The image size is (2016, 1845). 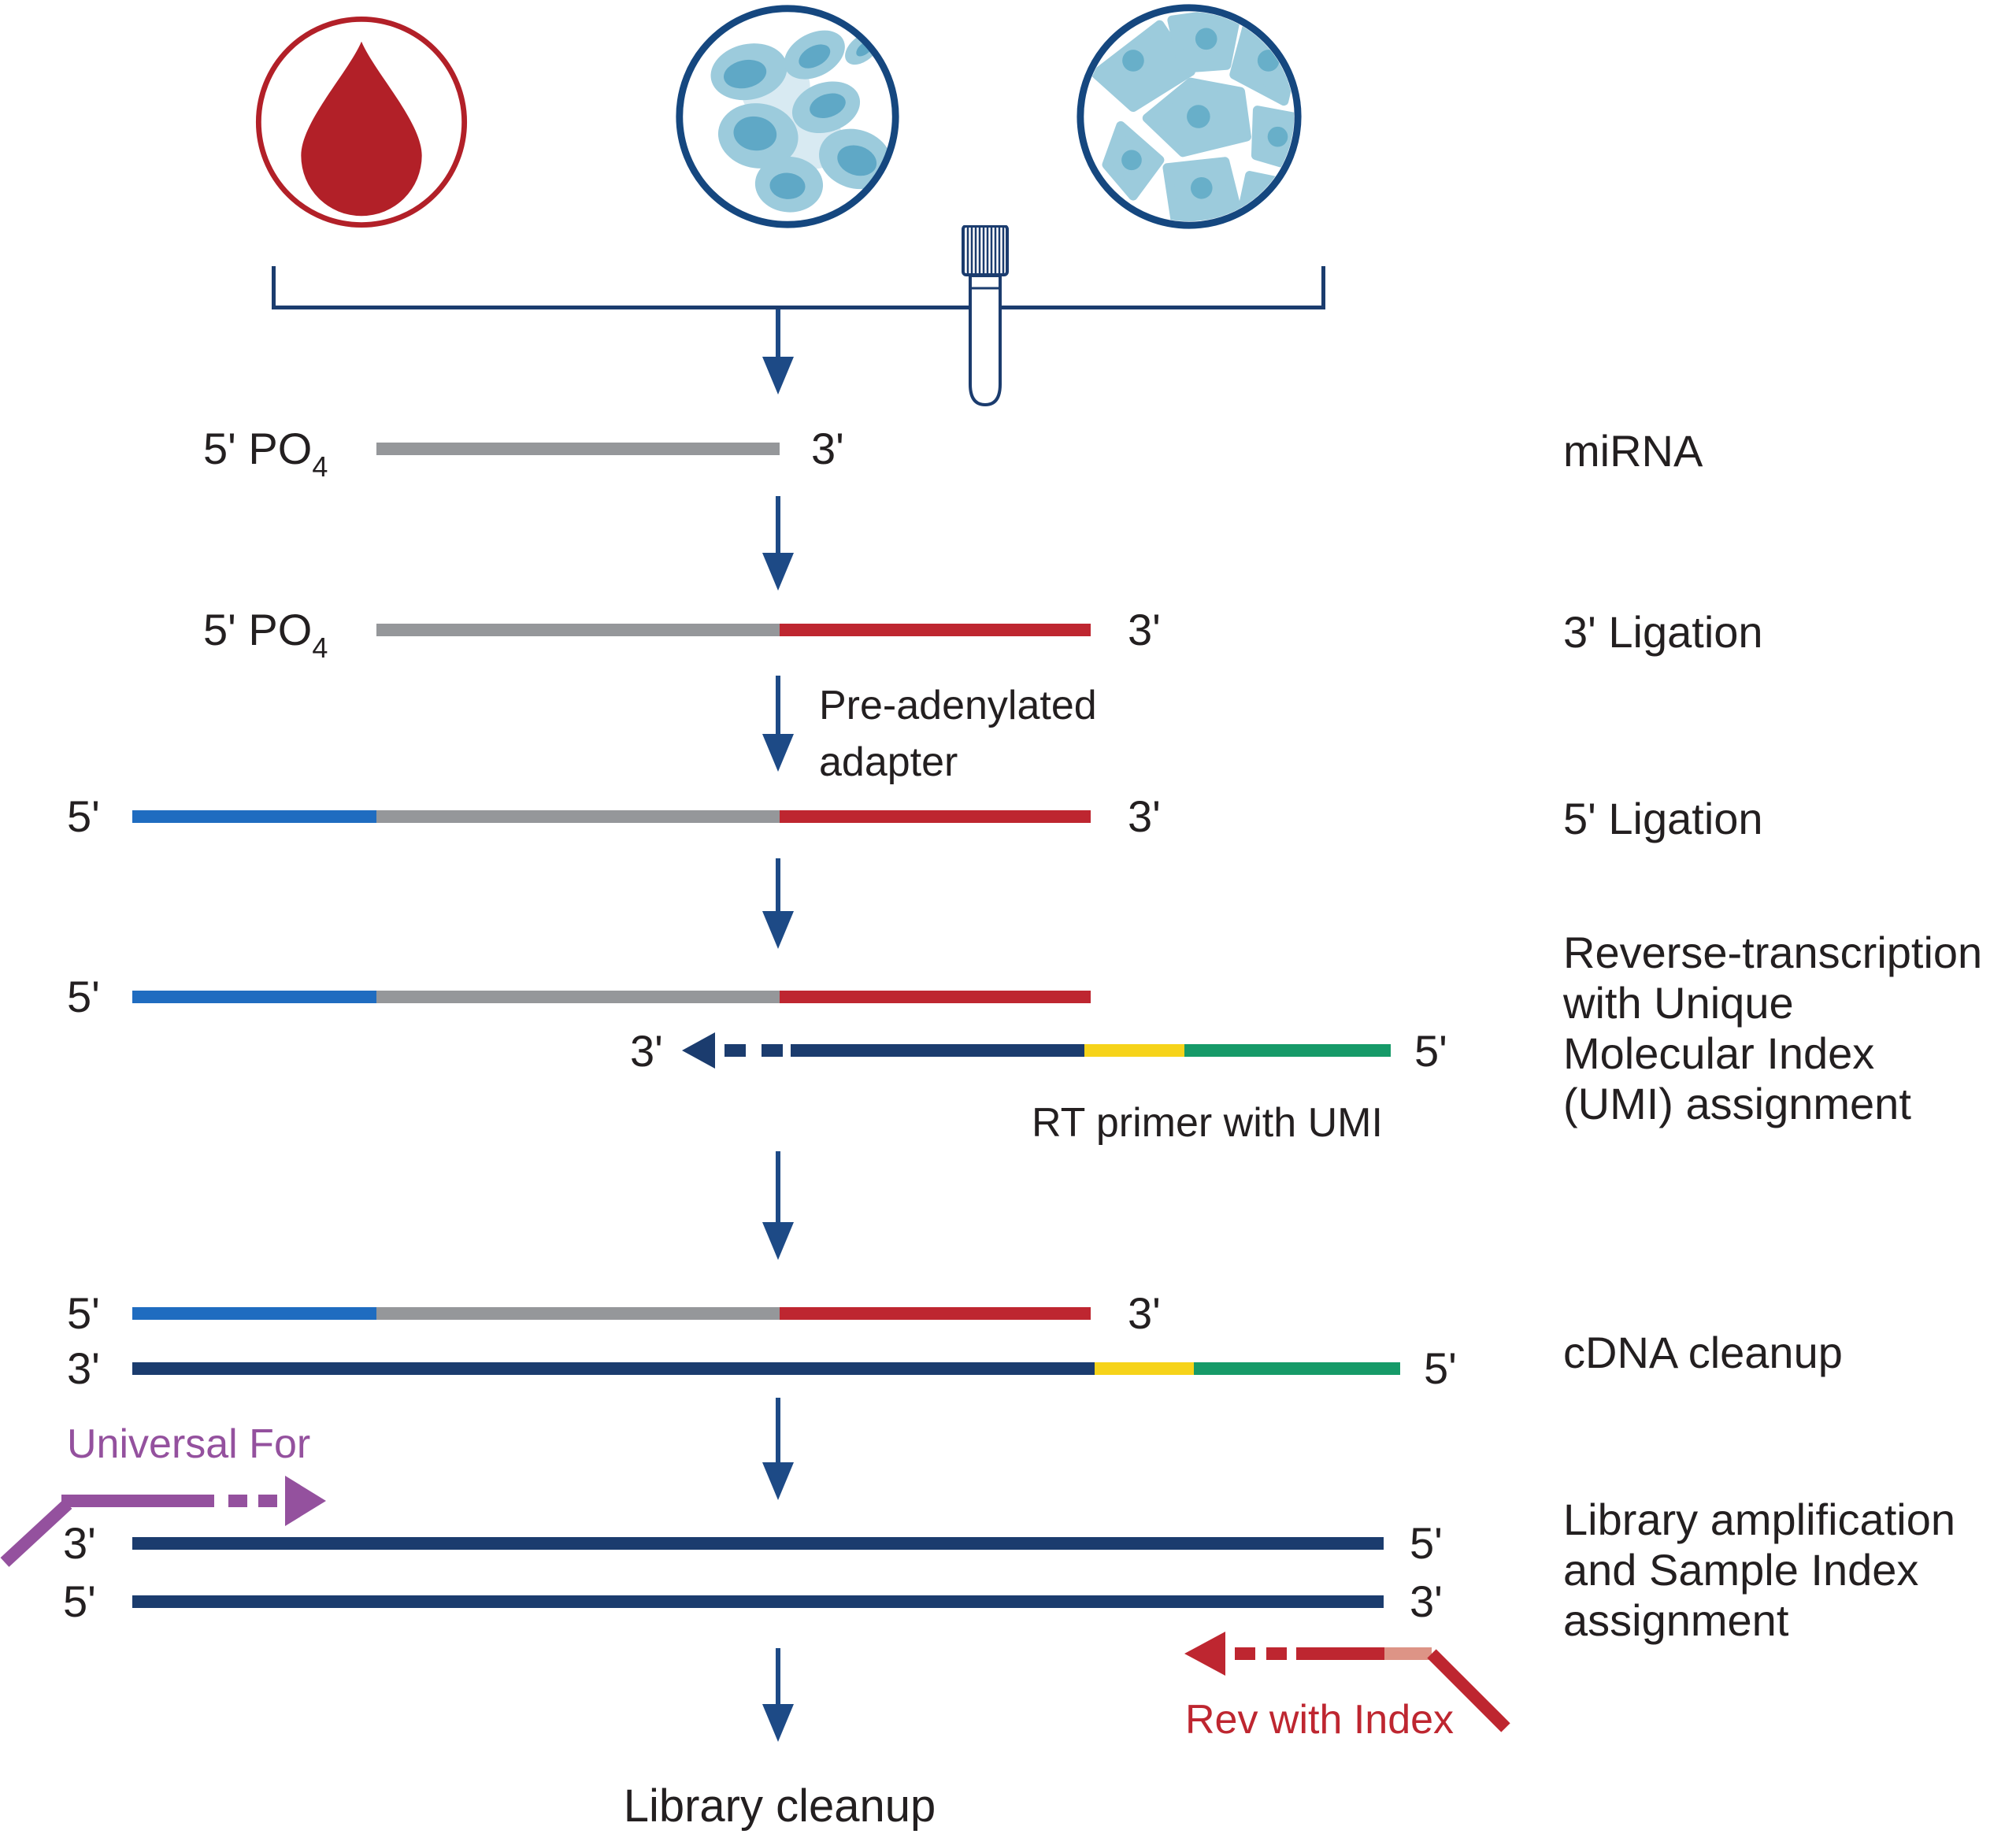 I want to click on rt-primer-annotation: RT primer with UMI, so click(x=1207, y=1123).